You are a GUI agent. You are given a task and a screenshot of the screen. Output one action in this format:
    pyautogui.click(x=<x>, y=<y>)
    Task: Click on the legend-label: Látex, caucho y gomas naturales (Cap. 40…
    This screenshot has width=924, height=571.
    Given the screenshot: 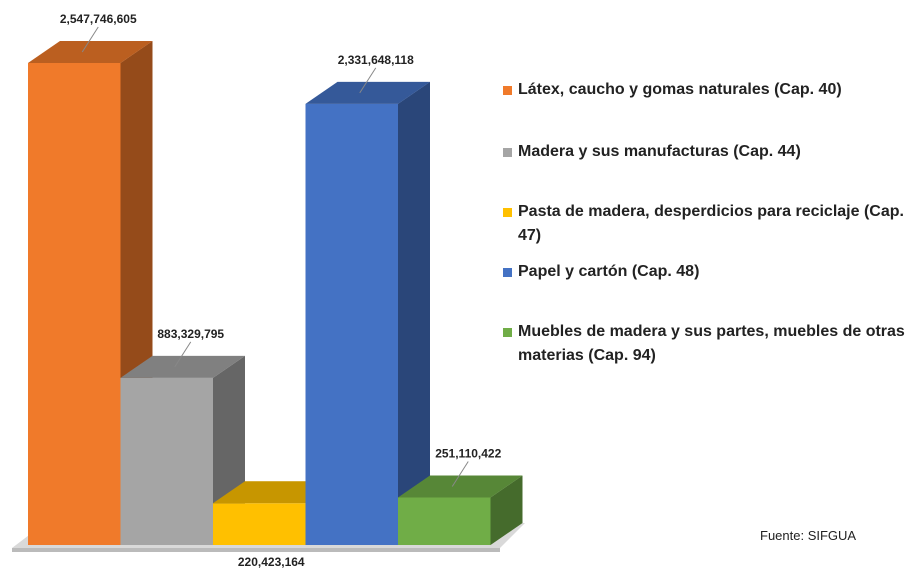 What is the action you would take?
    pyautogui.click(x=680, y=89)
    